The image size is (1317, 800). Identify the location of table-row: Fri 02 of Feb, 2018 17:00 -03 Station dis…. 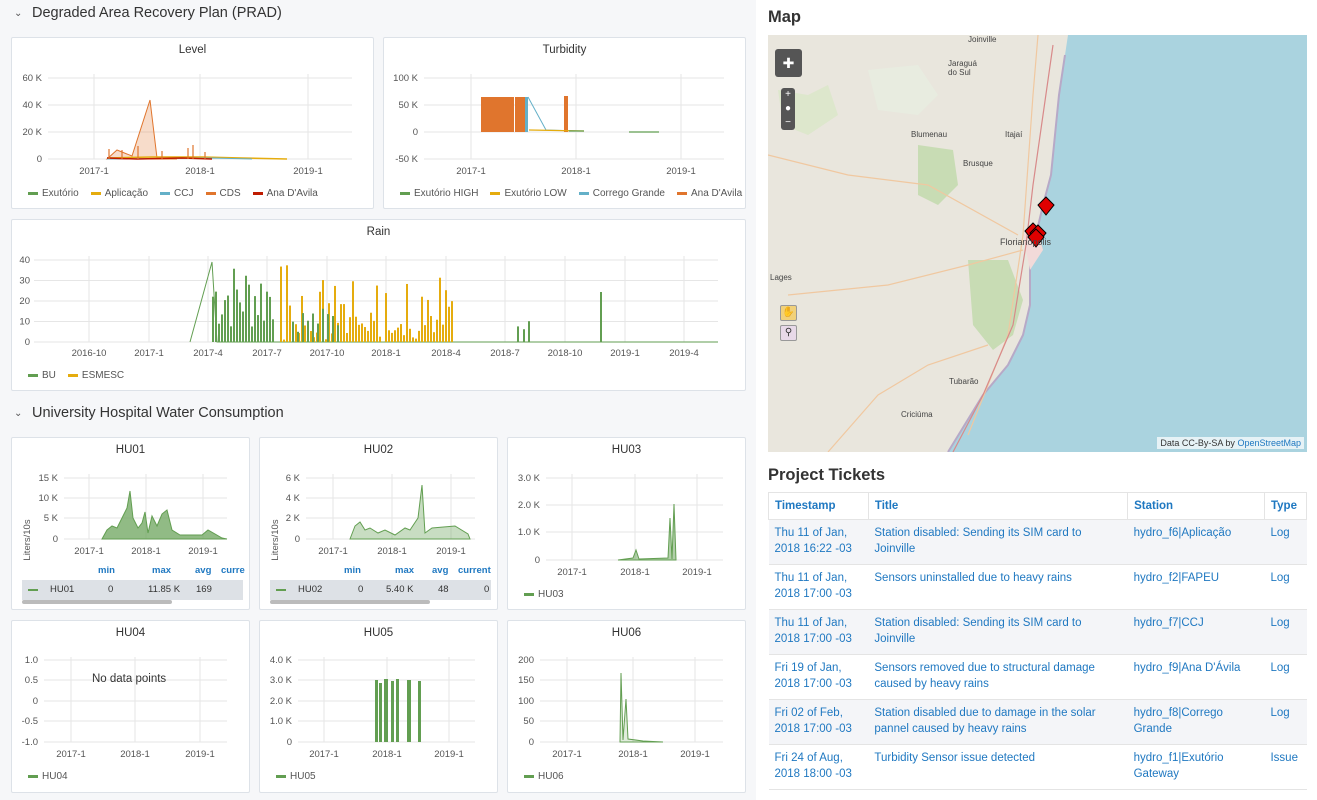
(1037, 722).